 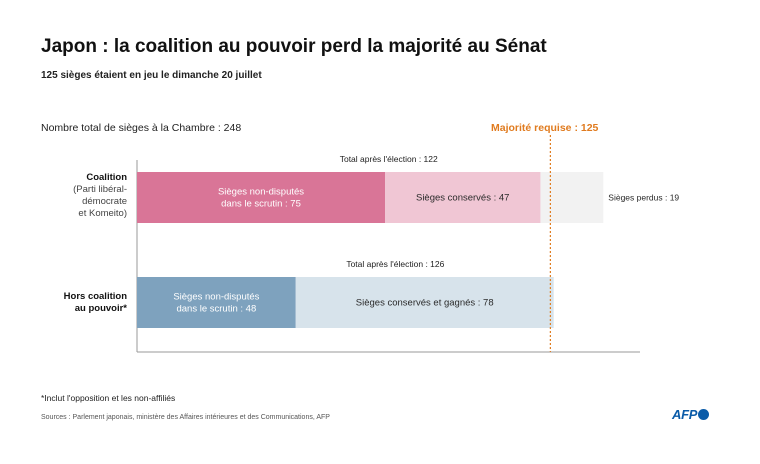 I want to click on bar-opposition-uncontested, so click(x=216, y=302).